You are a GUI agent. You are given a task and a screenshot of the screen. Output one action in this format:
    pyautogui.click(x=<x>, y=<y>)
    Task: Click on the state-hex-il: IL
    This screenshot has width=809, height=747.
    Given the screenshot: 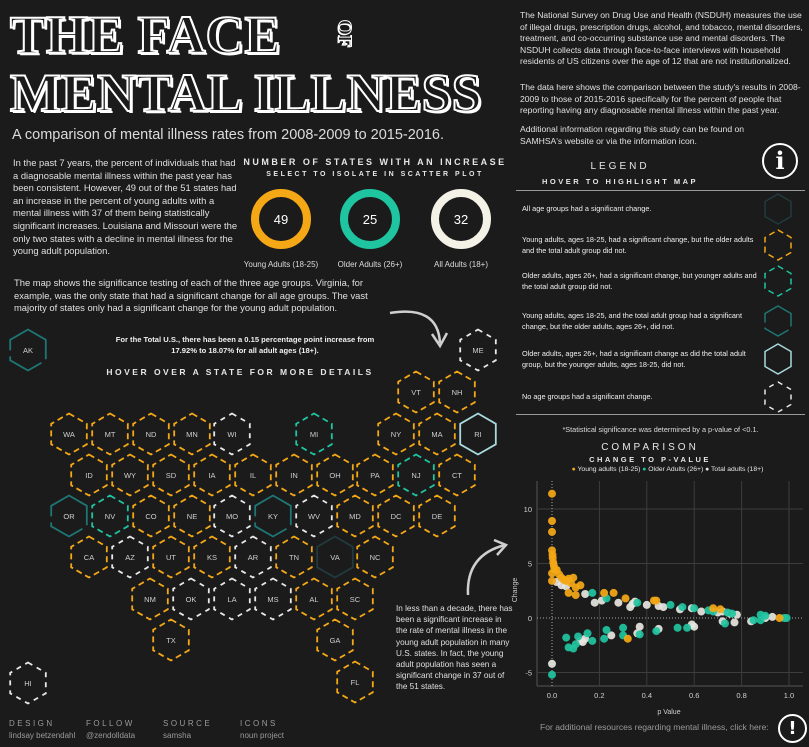 What is the action you would take?
    pyautogui.click(x=253, y=475)
    